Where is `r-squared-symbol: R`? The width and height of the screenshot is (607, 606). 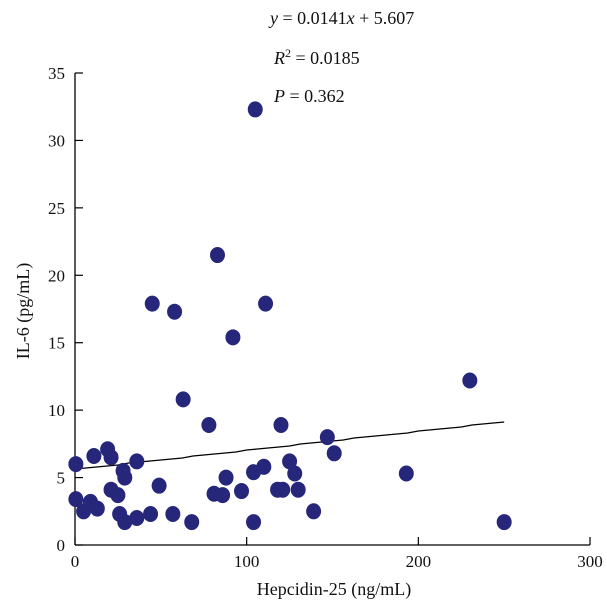
r-squared-symbol: R is located at coordinates (279, 58).